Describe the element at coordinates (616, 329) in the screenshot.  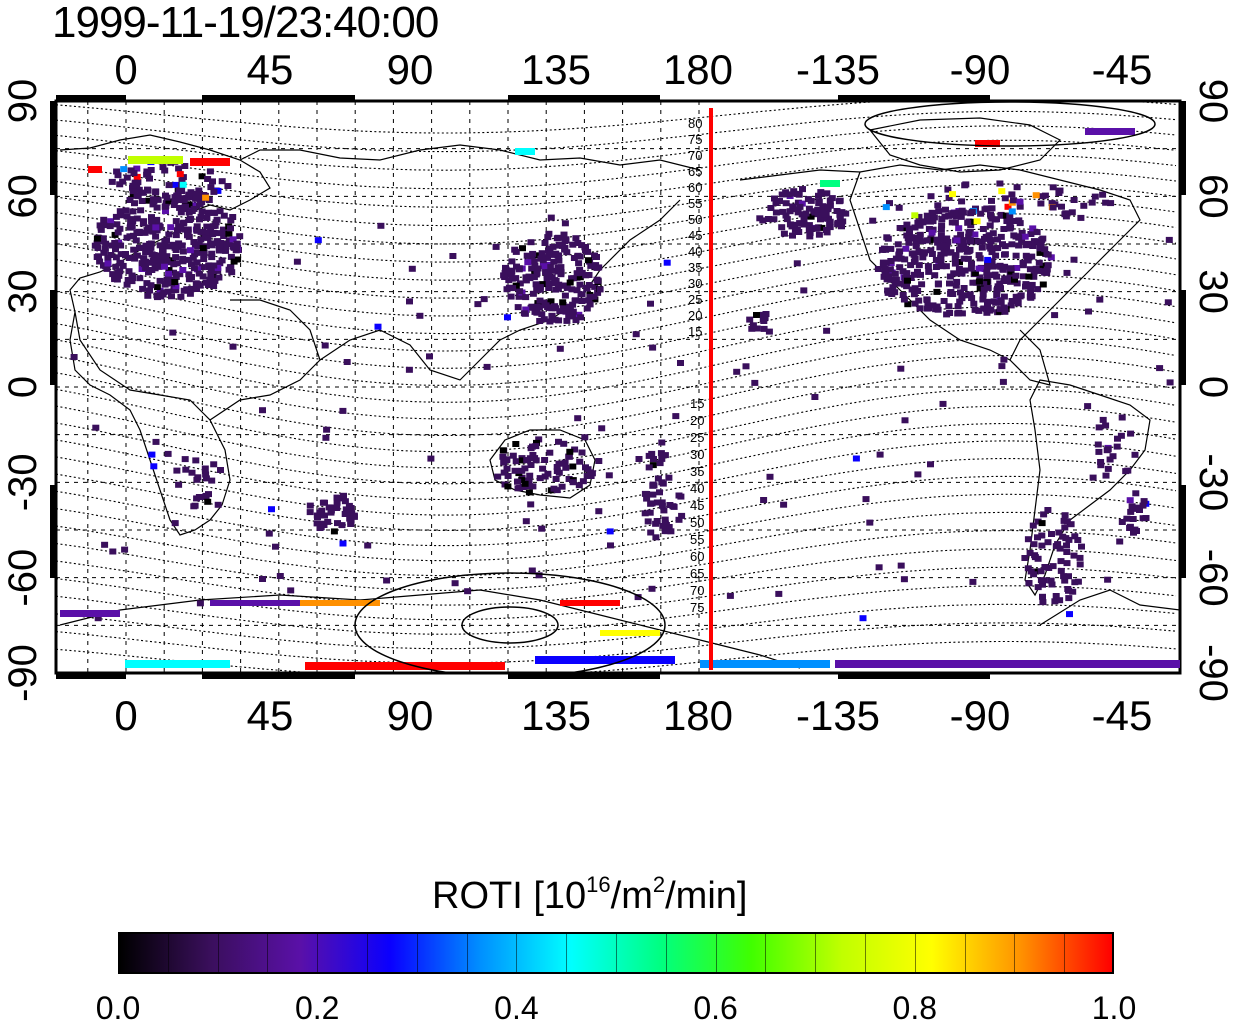
I see `contour-line` at that location.